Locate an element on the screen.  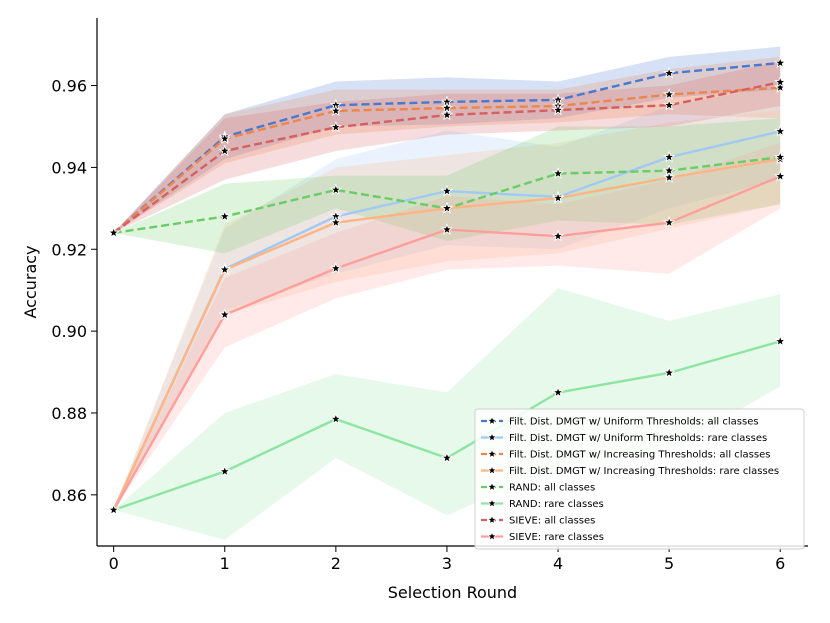
y-axis-label: Accuracy is located at coordinates (30, 281).